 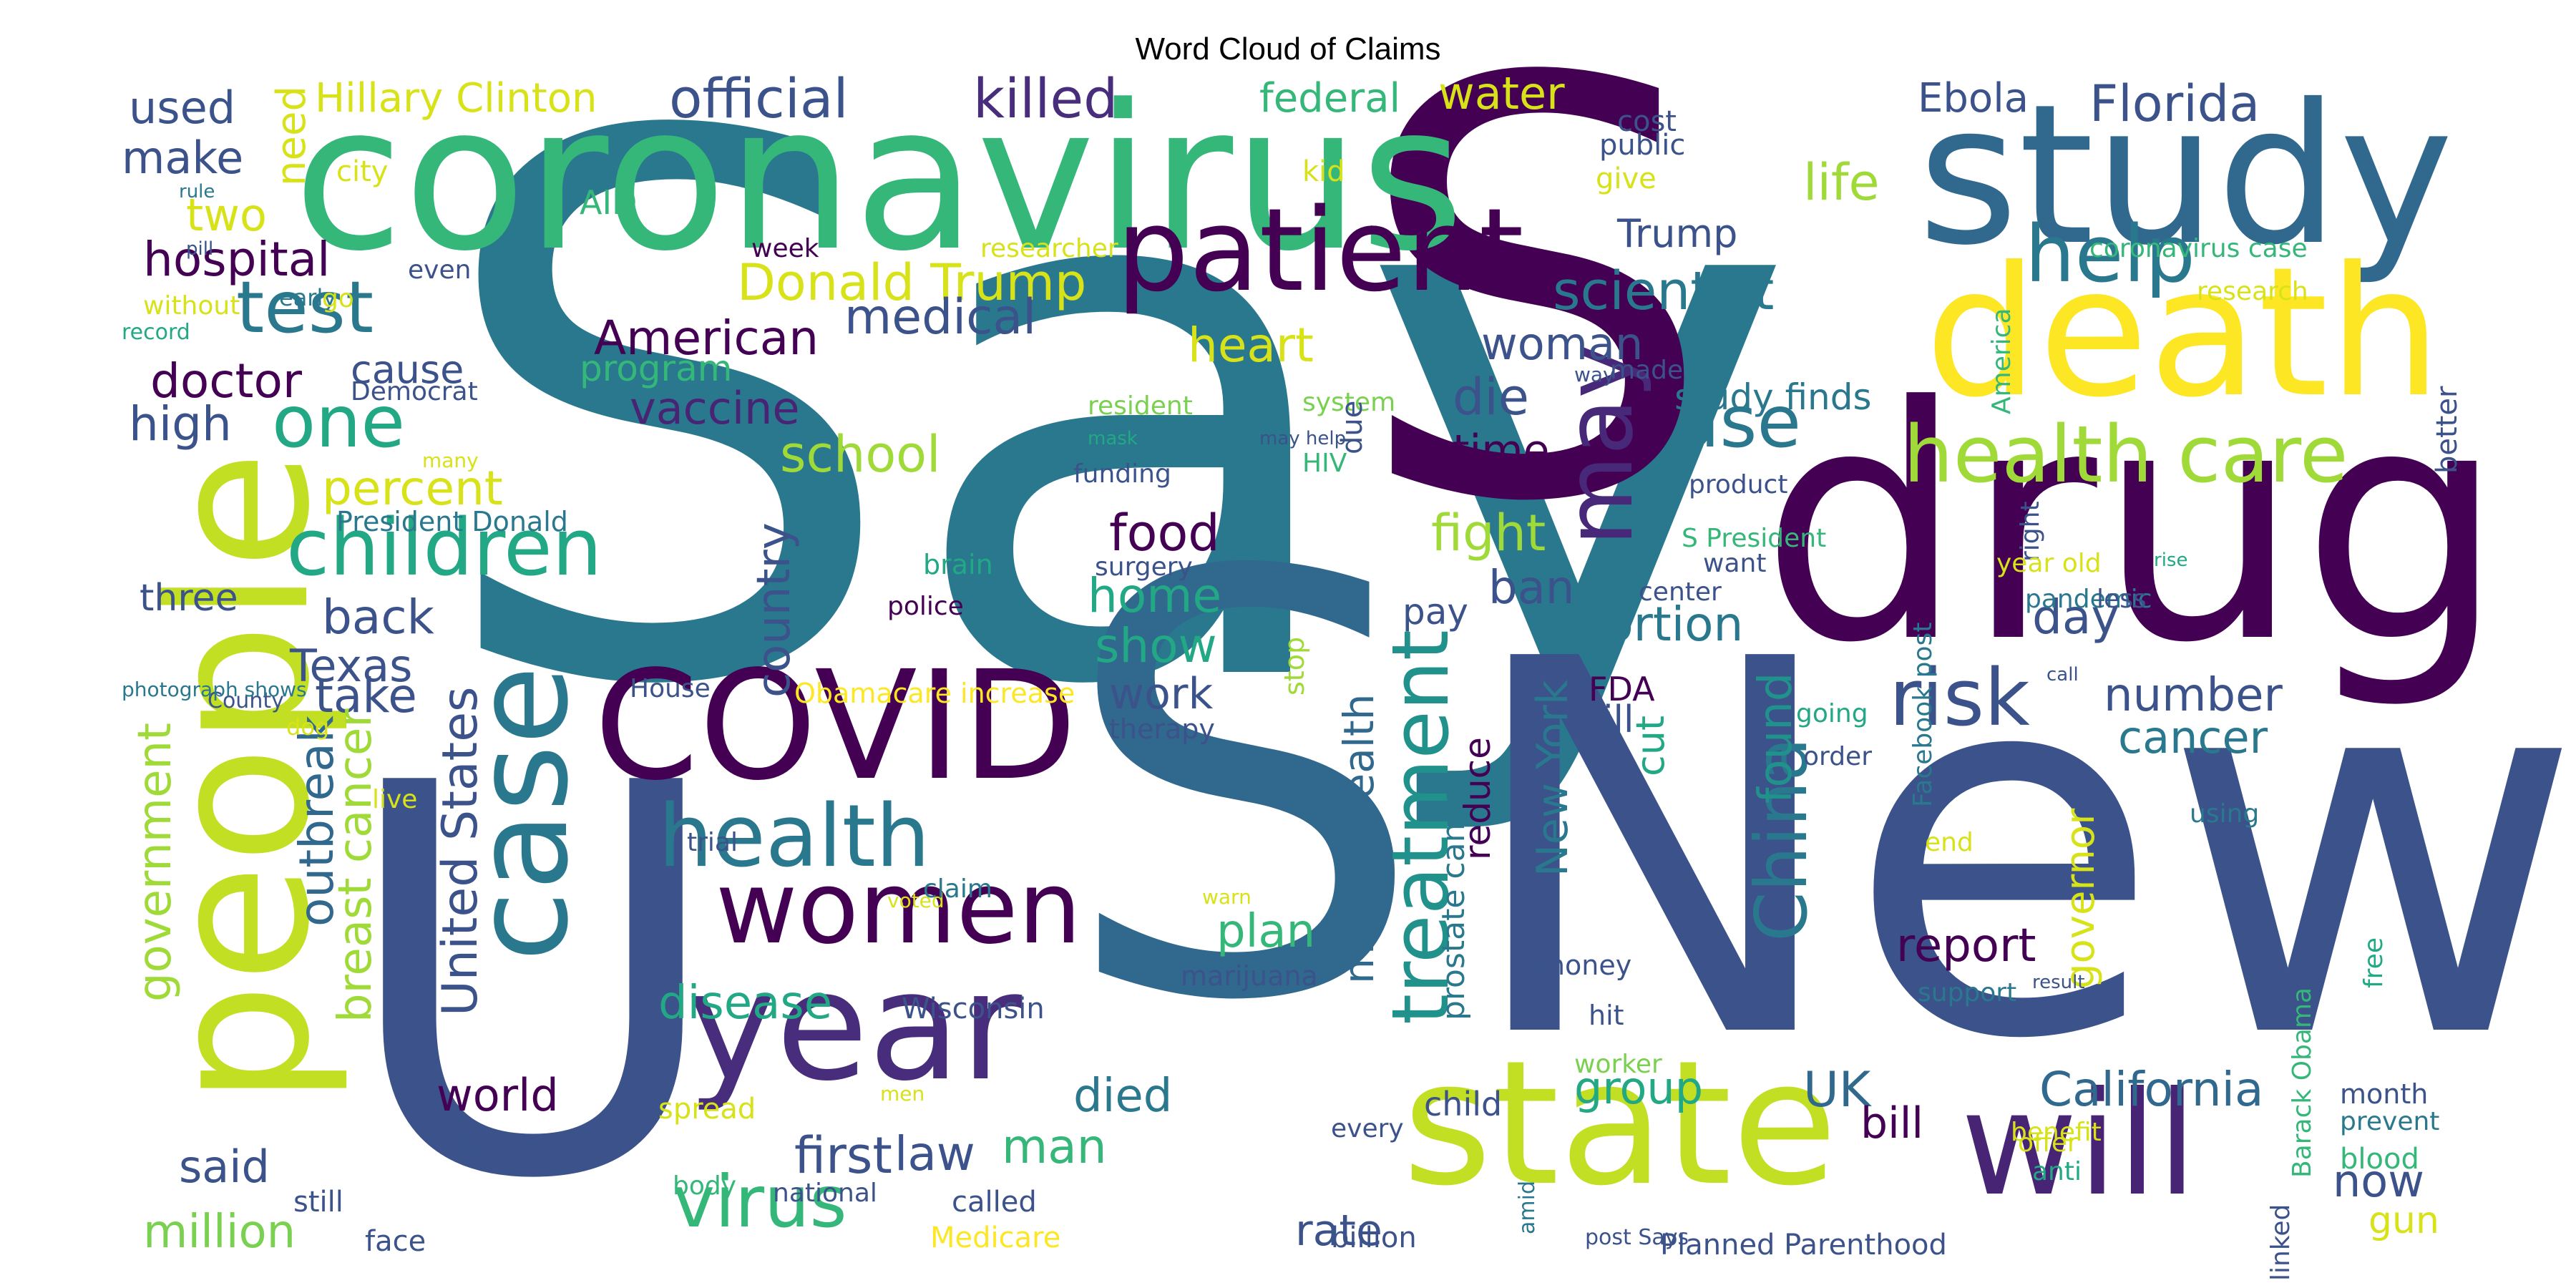 I want to click on word-california: California, so click(x=2151, y=1089).